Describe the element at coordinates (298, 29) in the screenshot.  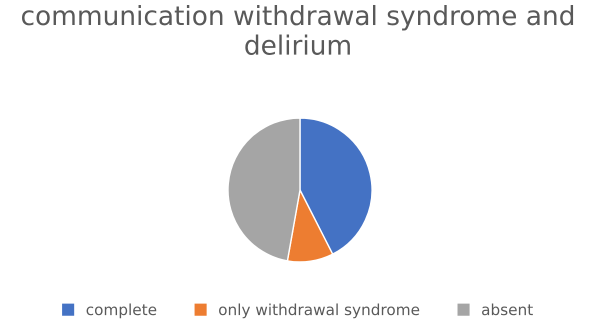
I see `chart-title: communication withdrawal syndrome and delirium` at that location.